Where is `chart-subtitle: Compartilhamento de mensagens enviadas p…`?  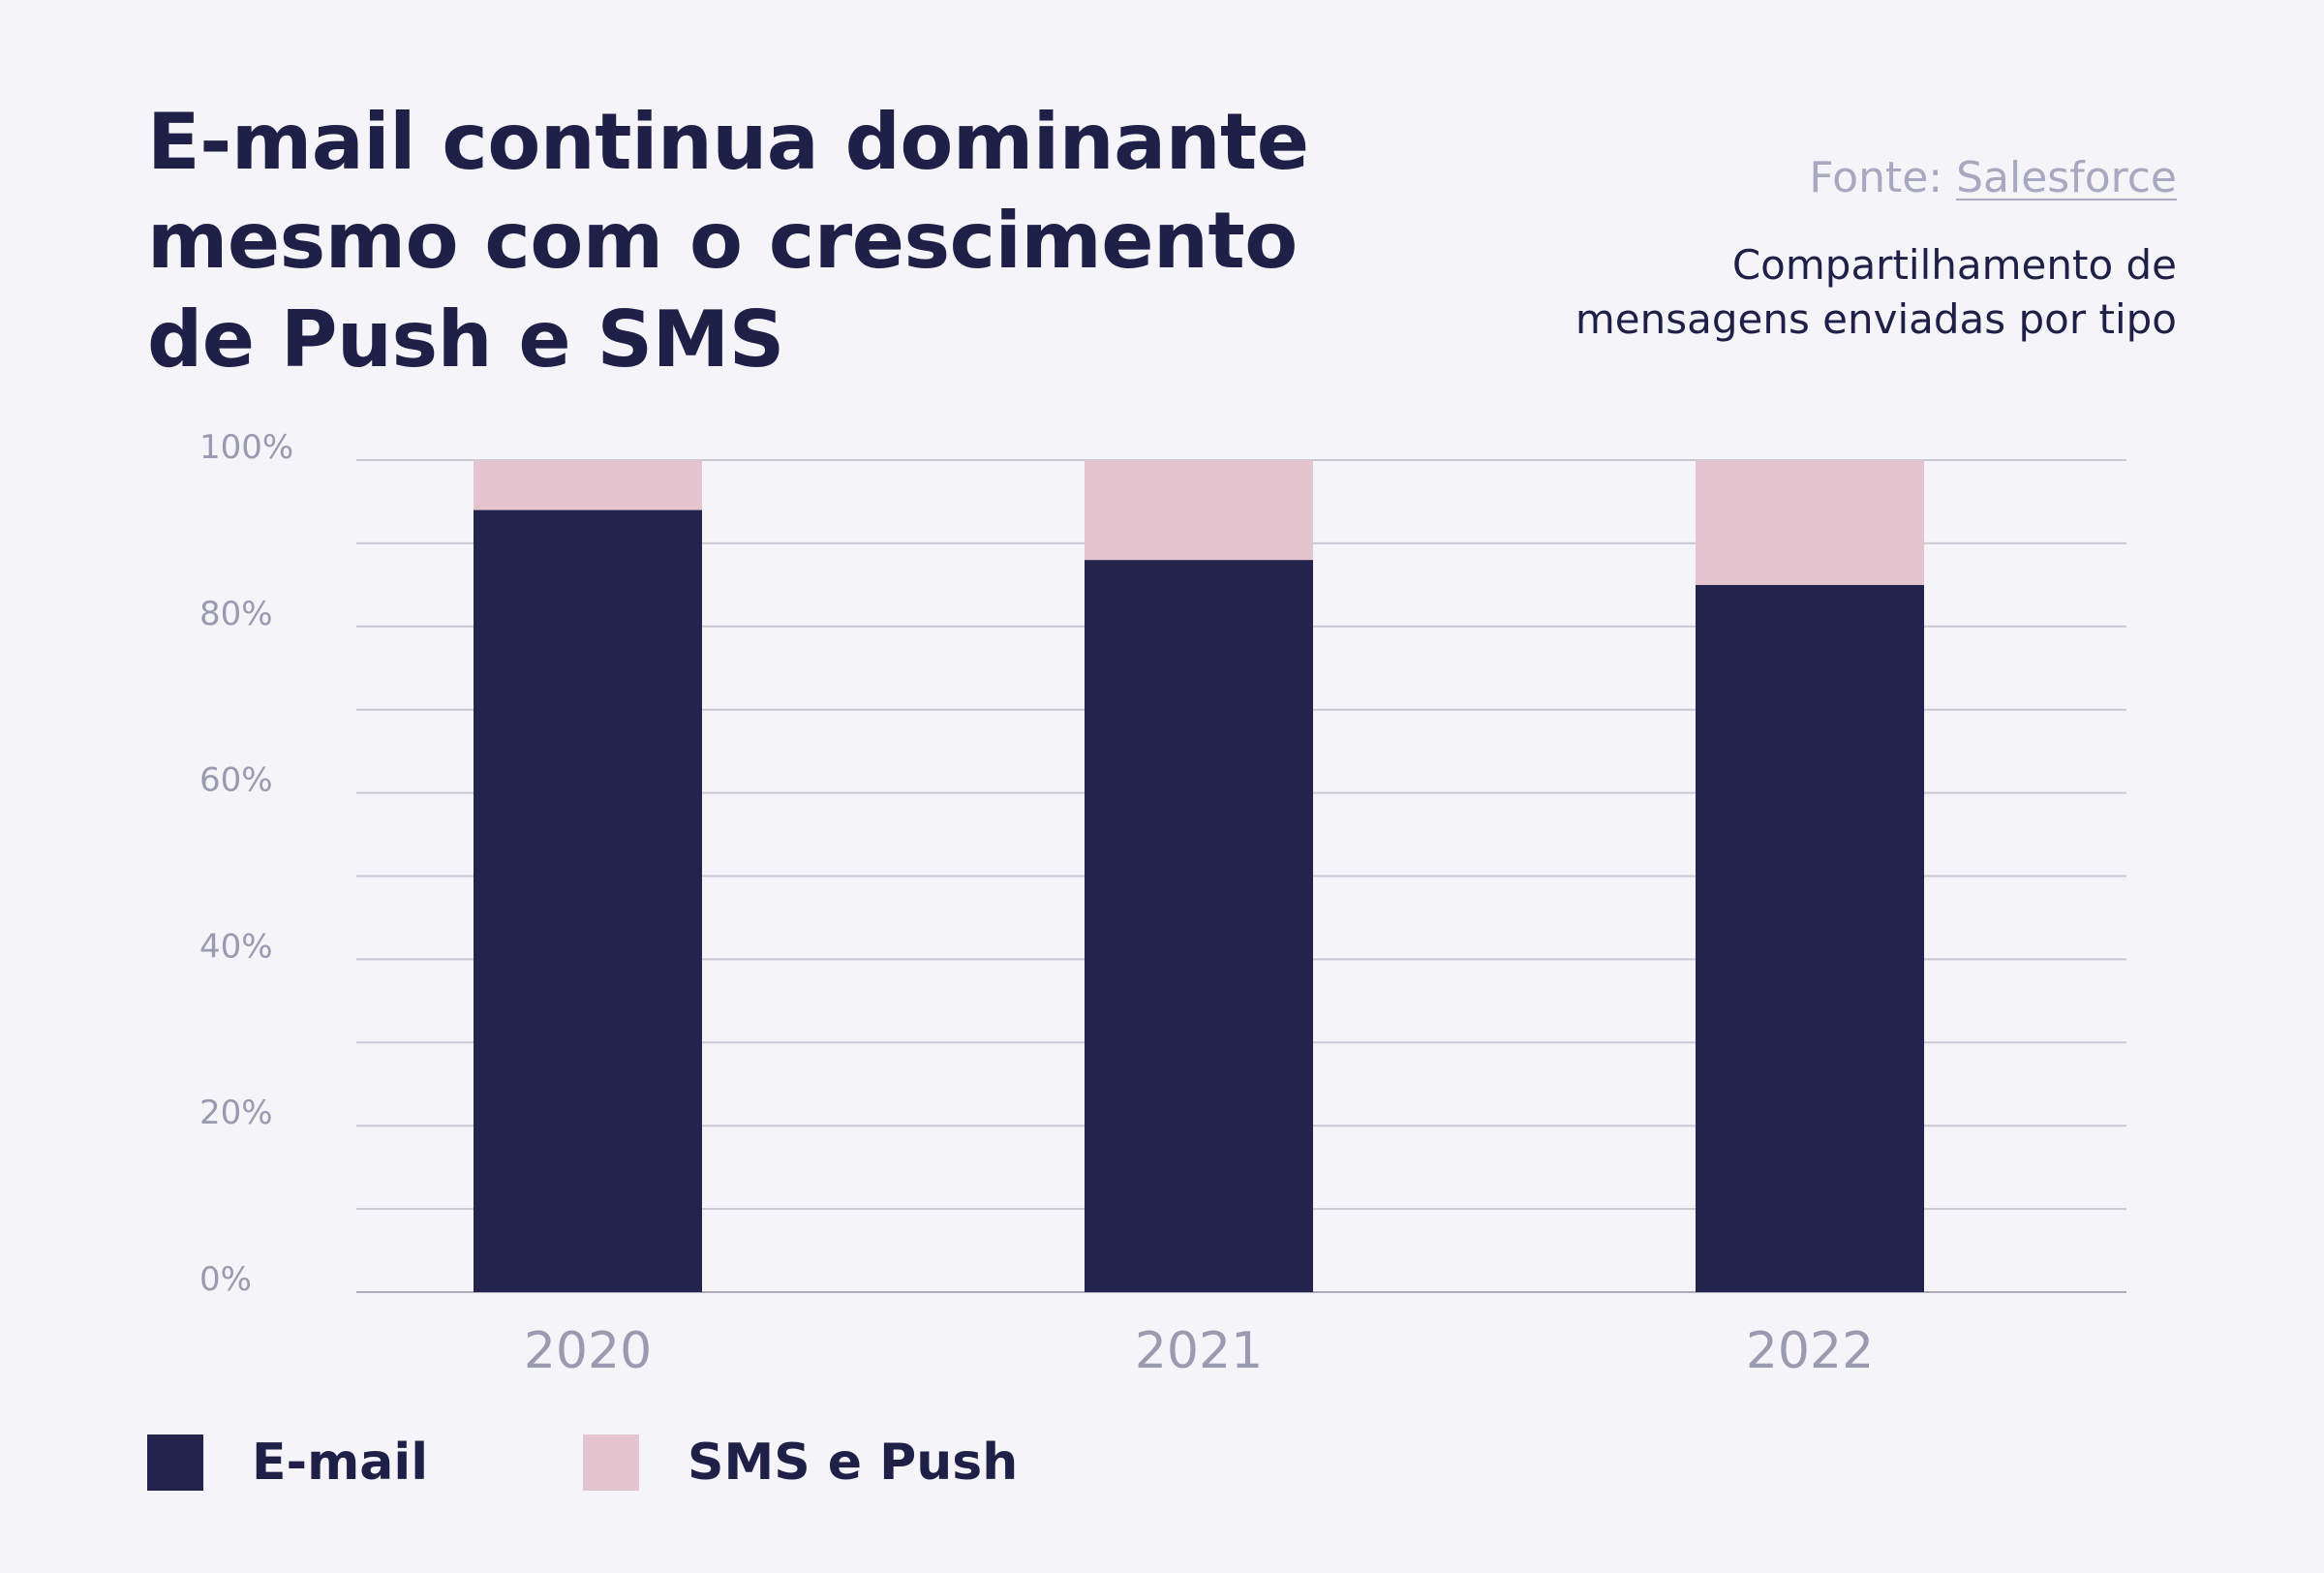 chart-subtitle: Compartilhamento de mensagens enviadas p… is located at coordinates (1790, 292).